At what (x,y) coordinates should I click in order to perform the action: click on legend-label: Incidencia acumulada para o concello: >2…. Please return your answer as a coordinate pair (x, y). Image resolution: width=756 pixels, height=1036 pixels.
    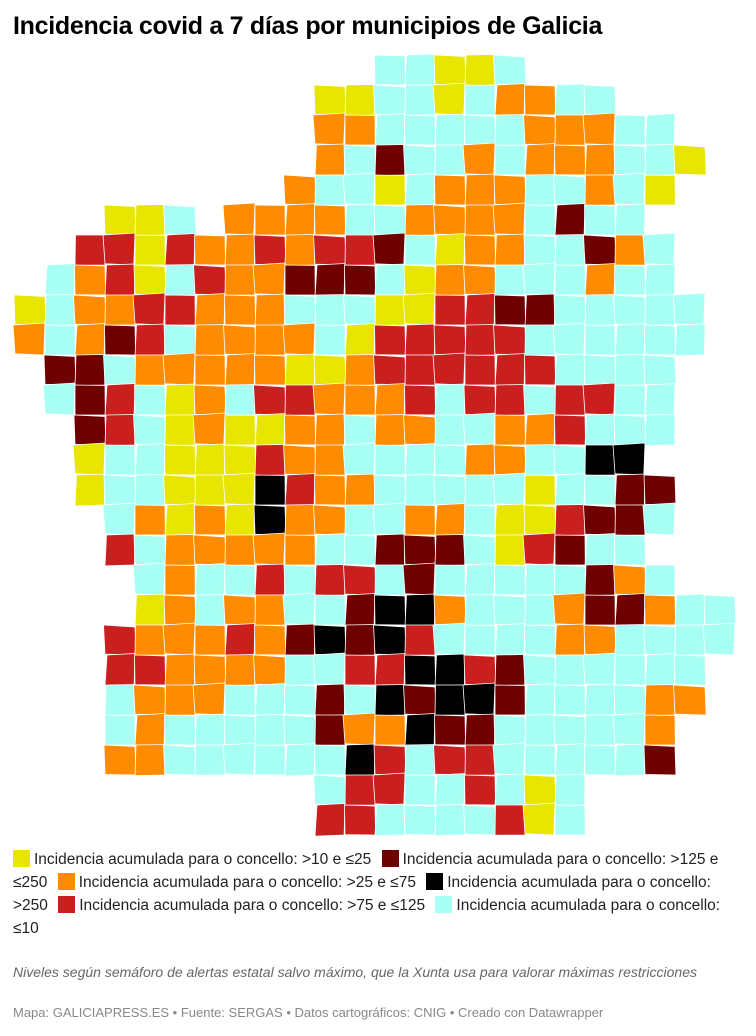
    Looking at the image, I should click on (247, 882).